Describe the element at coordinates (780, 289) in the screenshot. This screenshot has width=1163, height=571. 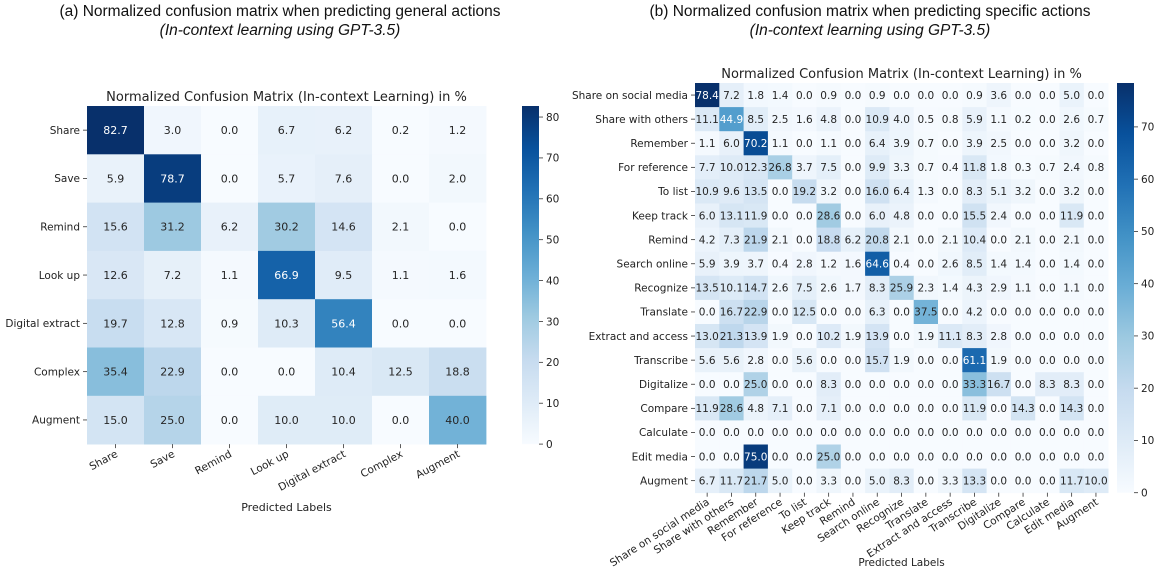
I see `right-cell-value: 2.6` at that location.